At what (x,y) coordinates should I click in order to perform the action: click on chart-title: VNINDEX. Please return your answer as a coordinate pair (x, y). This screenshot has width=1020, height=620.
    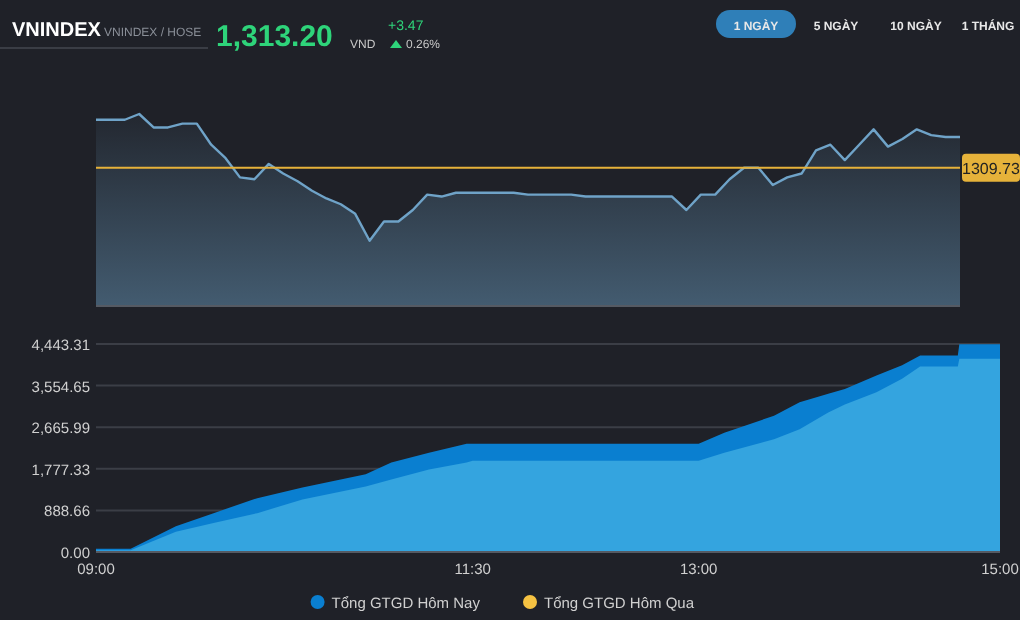
    Looking at the image, I should click on (57, 31).